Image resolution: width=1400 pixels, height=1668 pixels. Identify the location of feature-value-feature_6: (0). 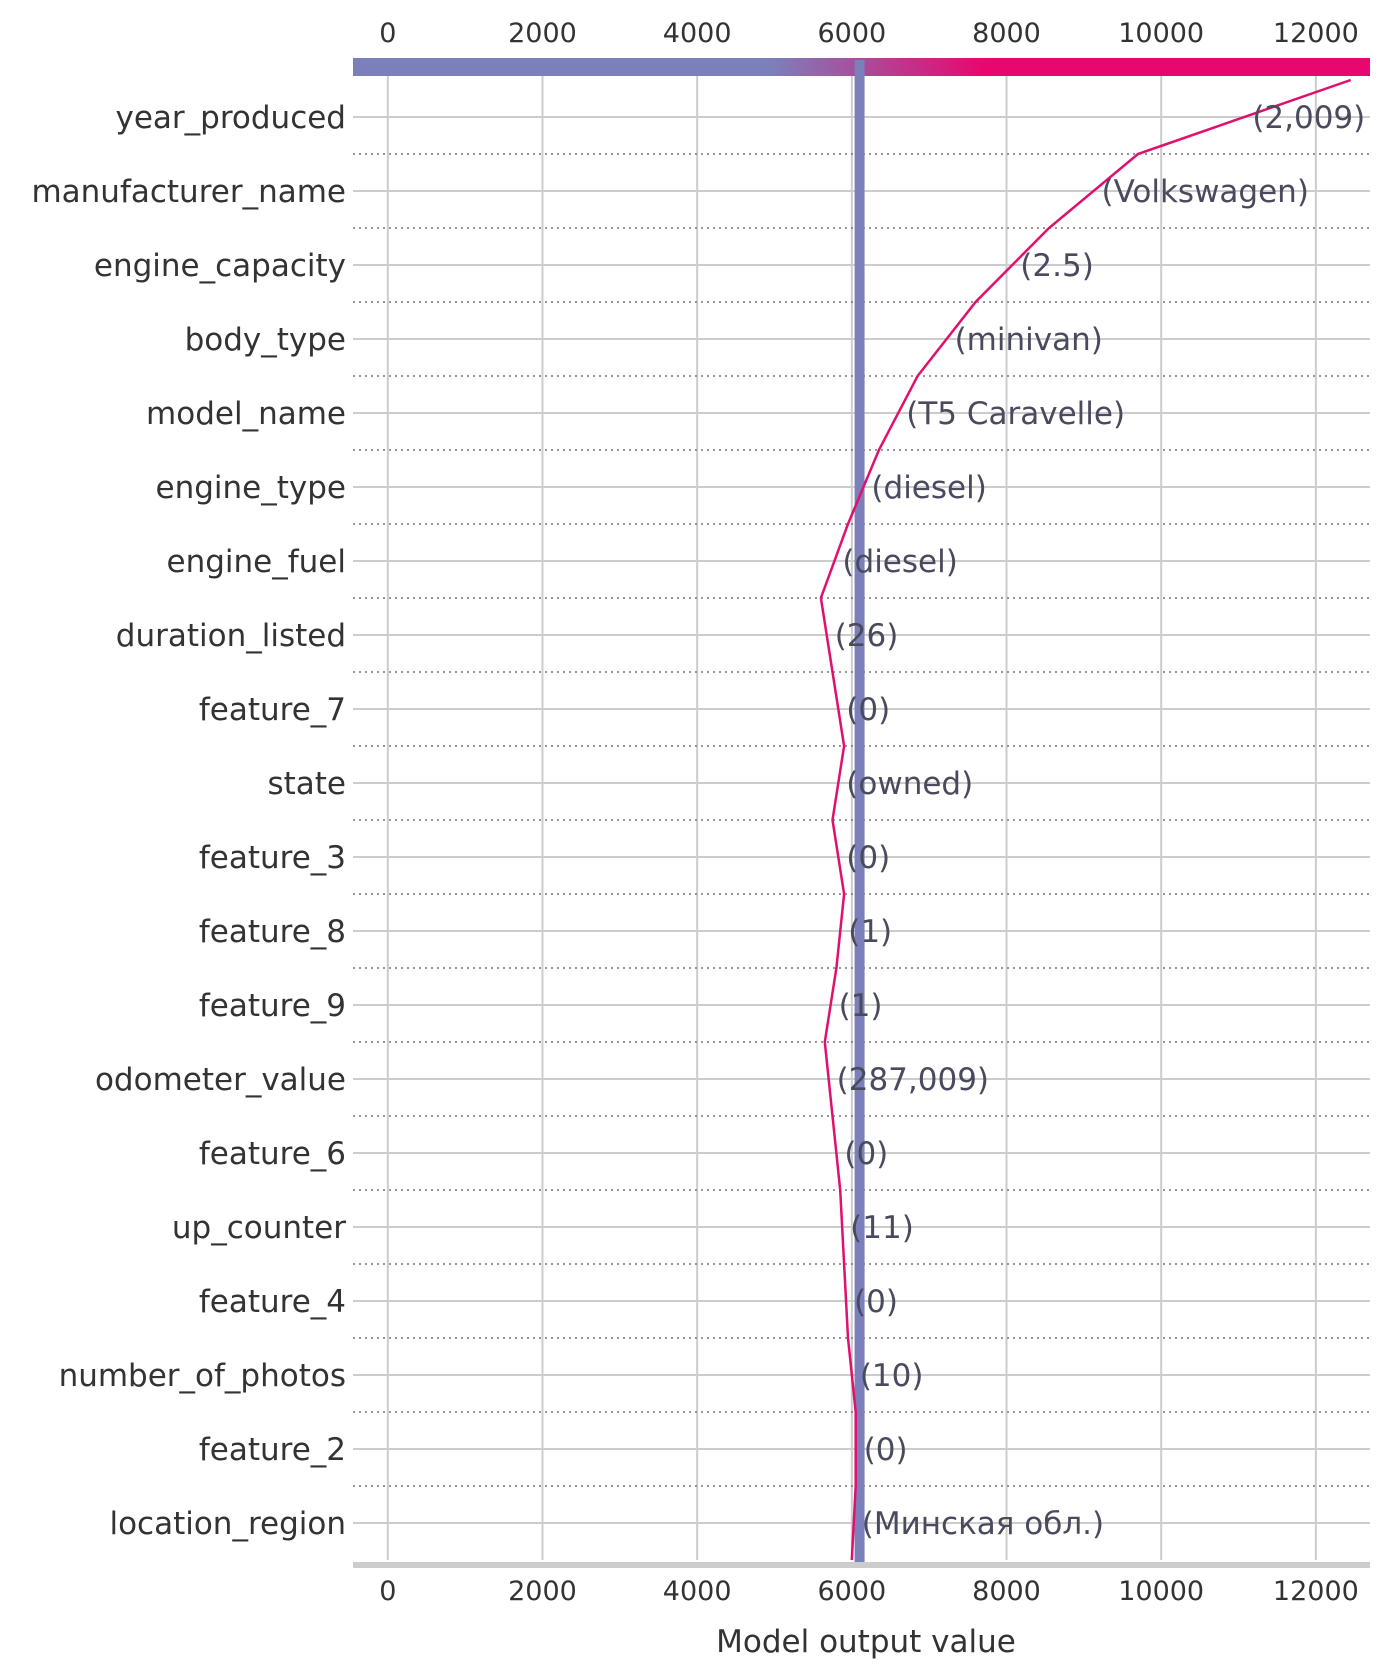
(866, 1154).